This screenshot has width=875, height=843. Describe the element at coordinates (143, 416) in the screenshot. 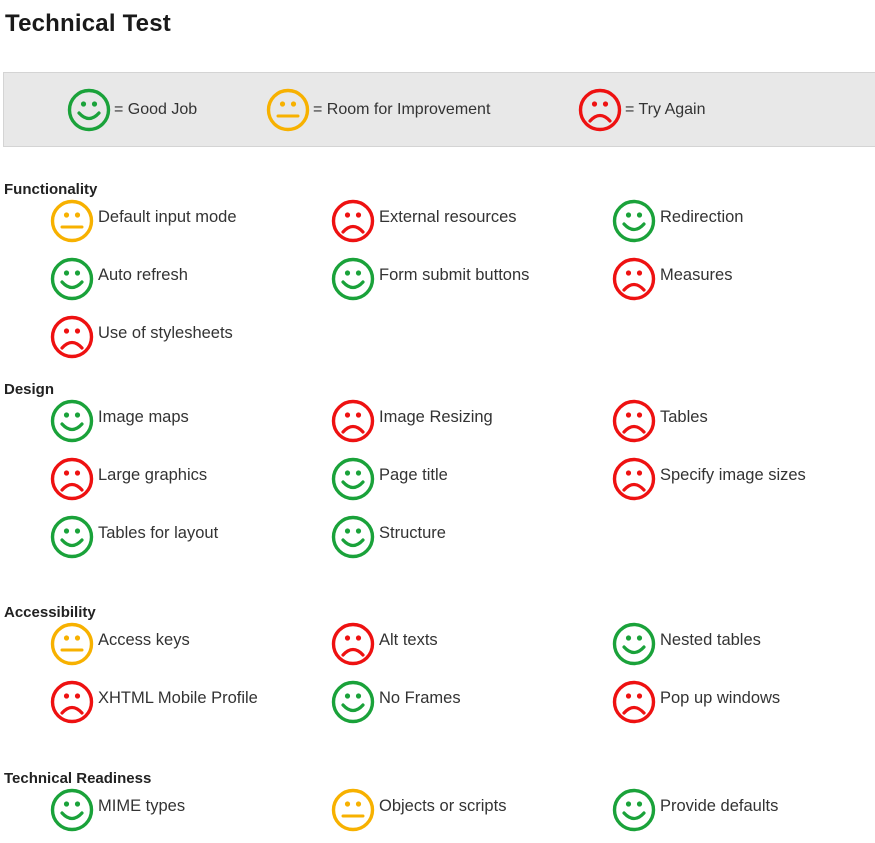

I see `check-item-label: Image maps` at that location.